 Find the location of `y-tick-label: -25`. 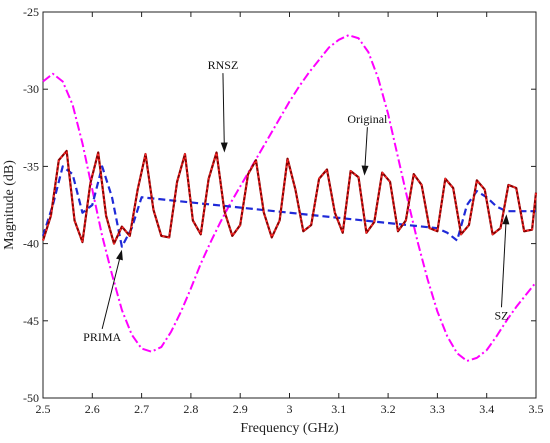

y-tick-label: -25 is located at coordinates (31, 12).